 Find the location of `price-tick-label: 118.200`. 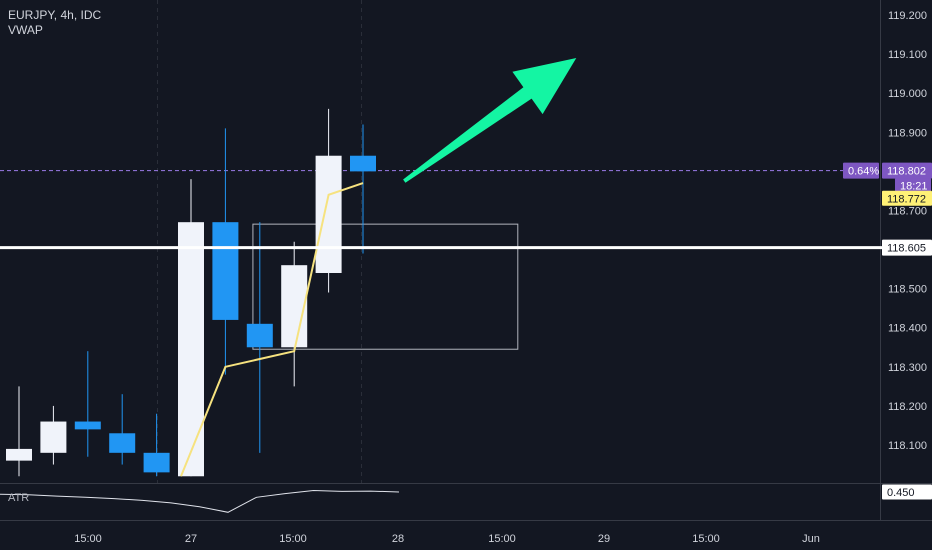

price-tick-label: 118.200 is located at coordinates (907, 407).